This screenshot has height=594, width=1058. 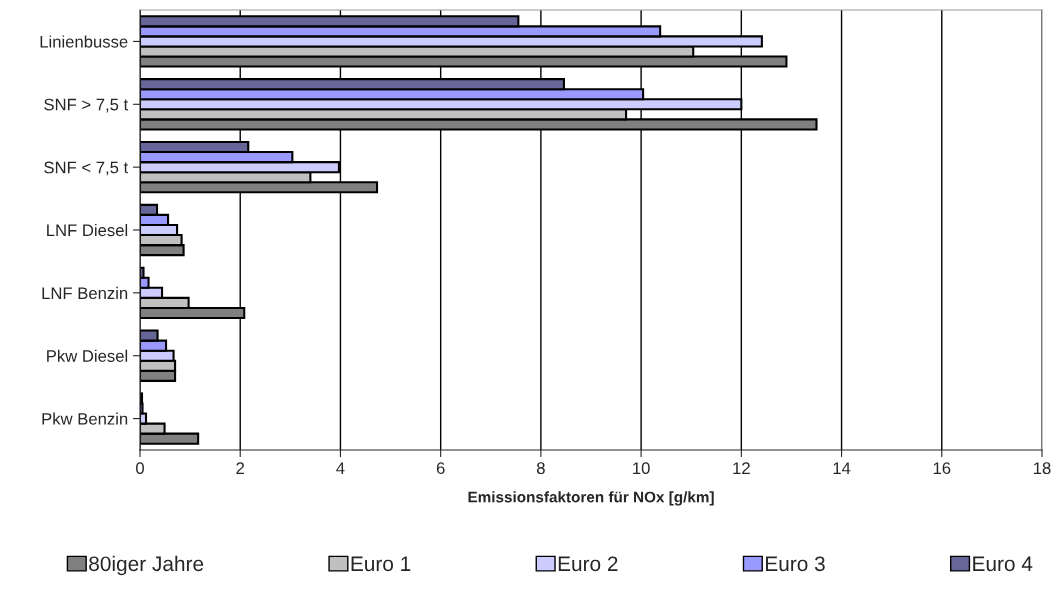 I want to click on legend-label: Euro 3, so click(x=795, y=564).